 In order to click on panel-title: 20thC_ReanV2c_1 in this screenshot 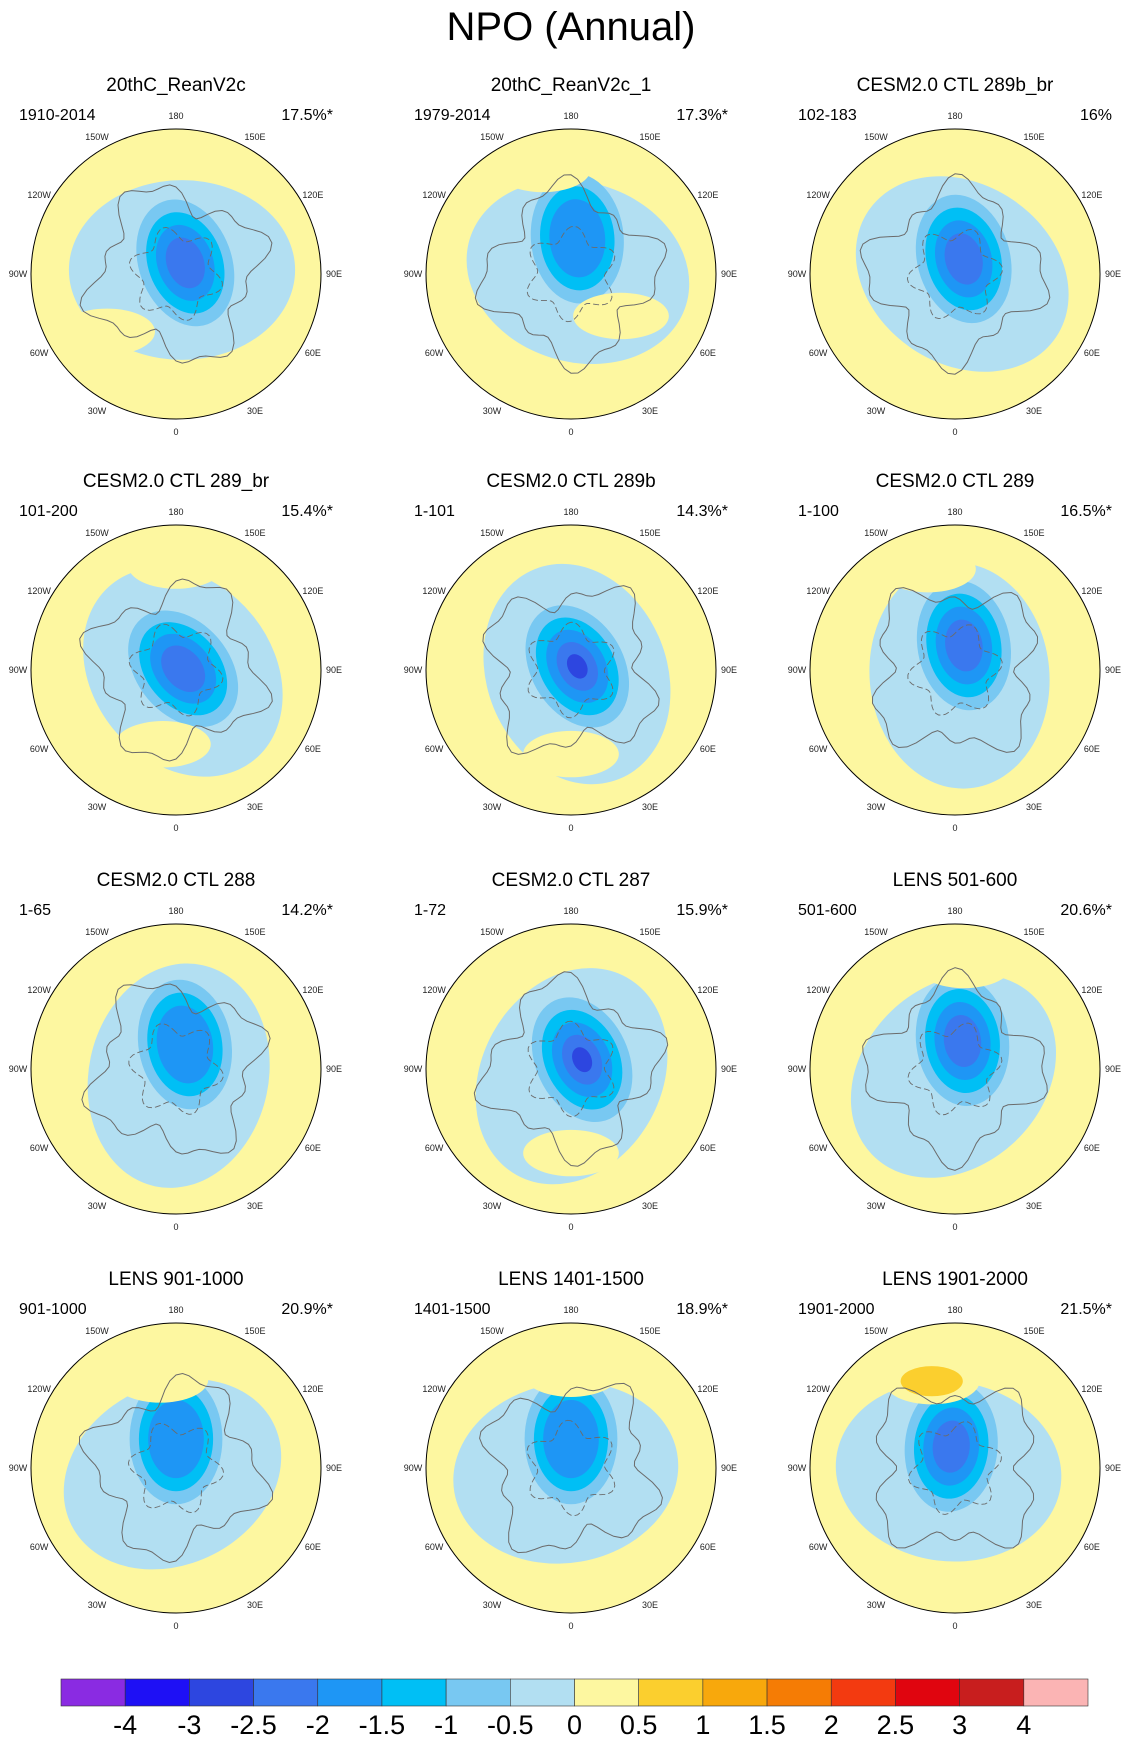, I will do `click(571, 85)`.